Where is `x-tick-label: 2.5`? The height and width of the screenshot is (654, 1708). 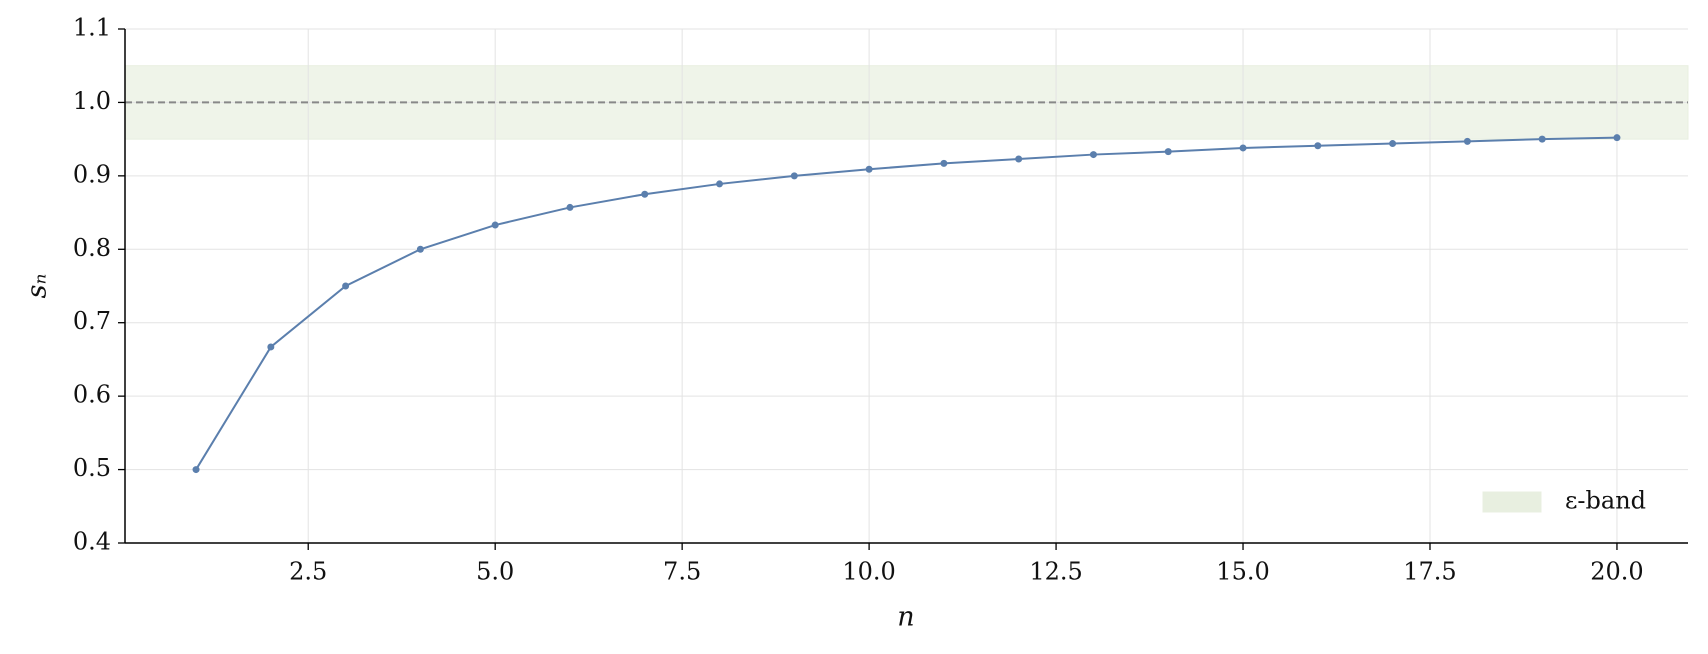 x-tick-label: 2.5 is located at coordinates (308, 572).